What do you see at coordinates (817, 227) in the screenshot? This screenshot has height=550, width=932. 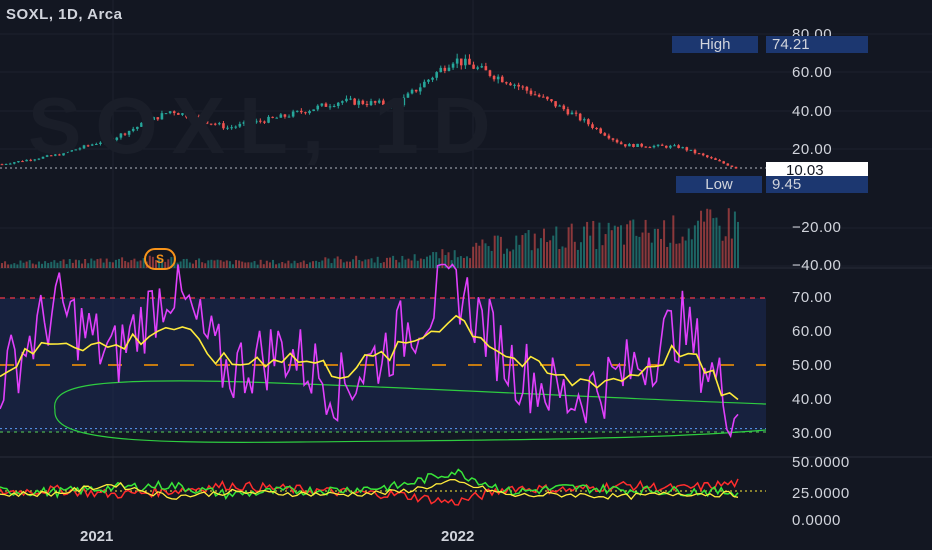 I see `volume-tick-label: −20.00` at bounding box center [817, 227].